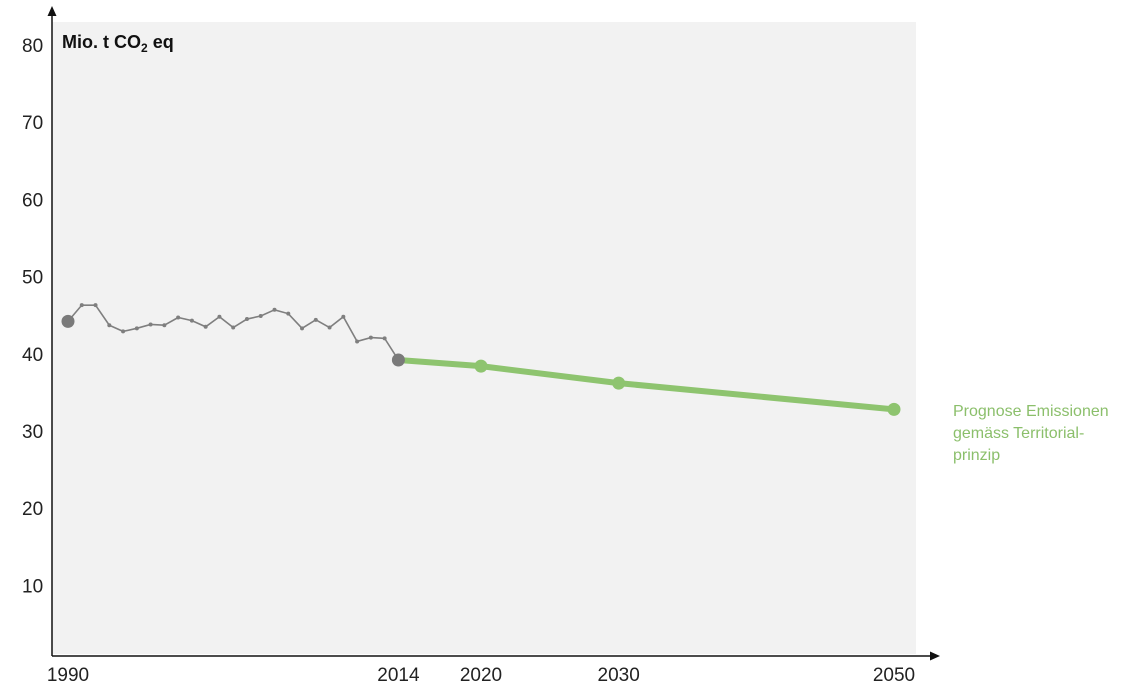  I want to click on annotation-line: Prognose Emissionen, so click(1031, 411).